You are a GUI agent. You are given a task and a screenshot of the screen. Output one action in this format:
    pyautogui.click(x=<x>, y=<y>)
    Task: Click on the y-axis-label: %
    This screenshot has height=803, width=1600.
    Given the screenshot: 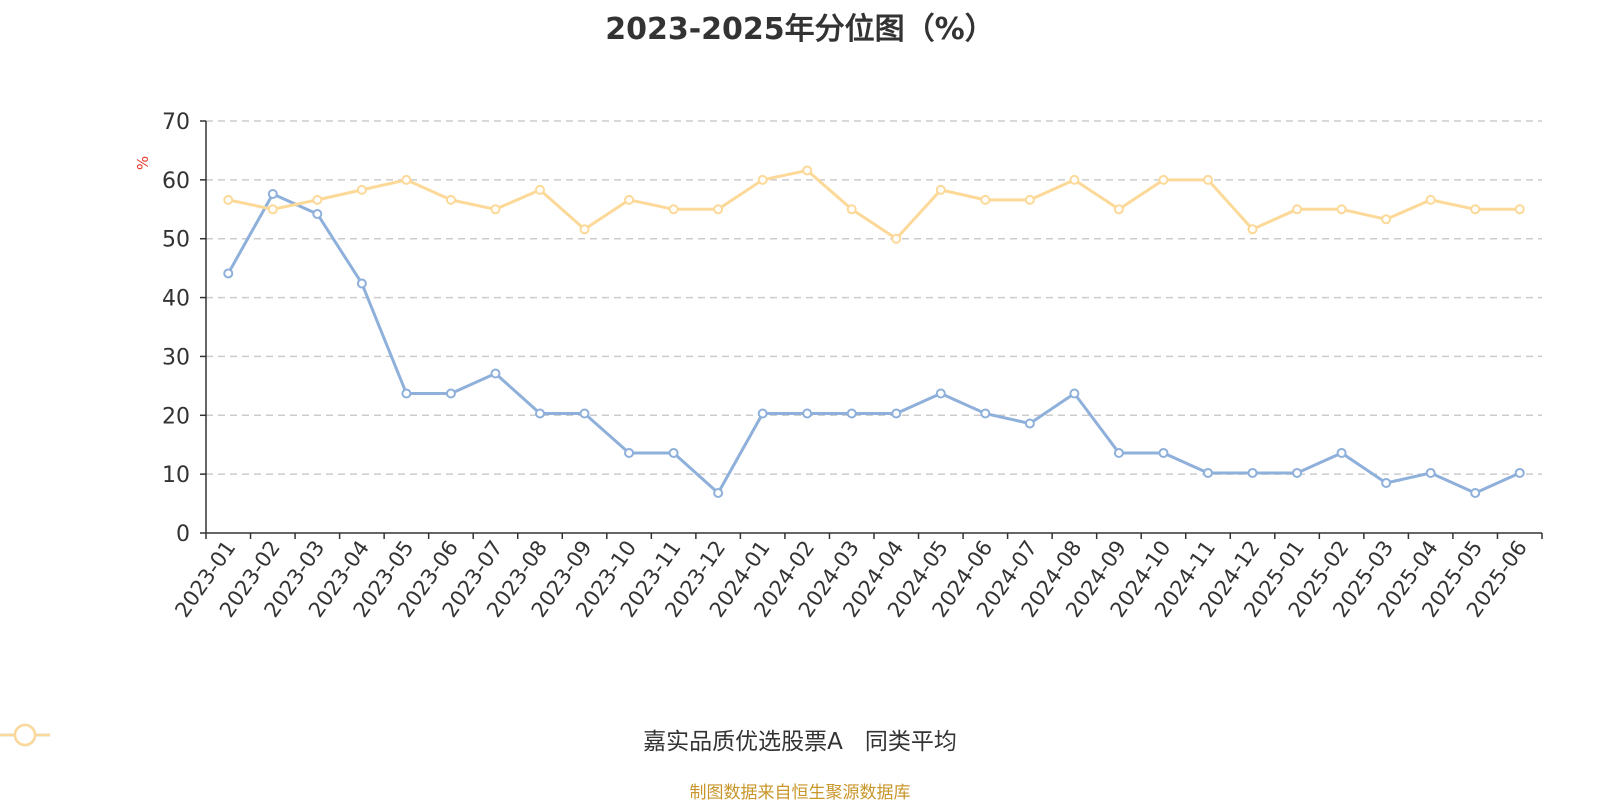 What is the action you would take?
    pyautogui.click(x=143, y=163)
    